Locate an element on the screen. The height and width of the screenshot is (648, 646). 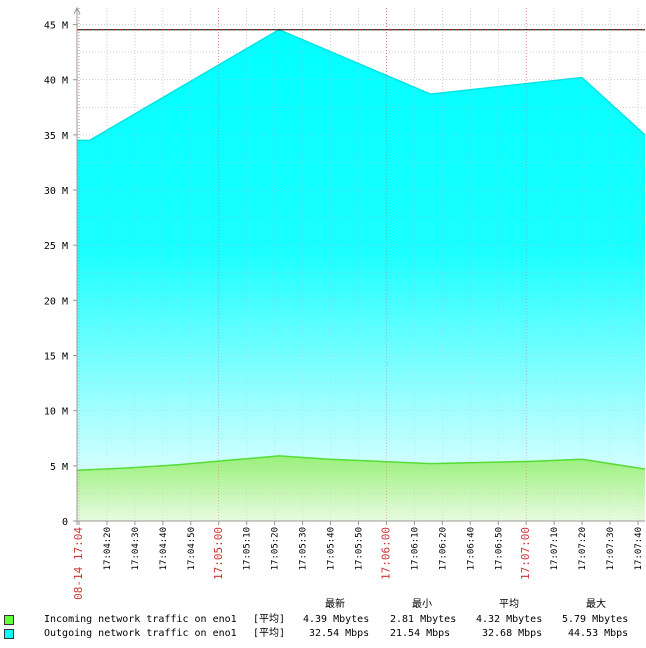
x-tick-label: 17:06:50 is located at coordinates (499, 548).